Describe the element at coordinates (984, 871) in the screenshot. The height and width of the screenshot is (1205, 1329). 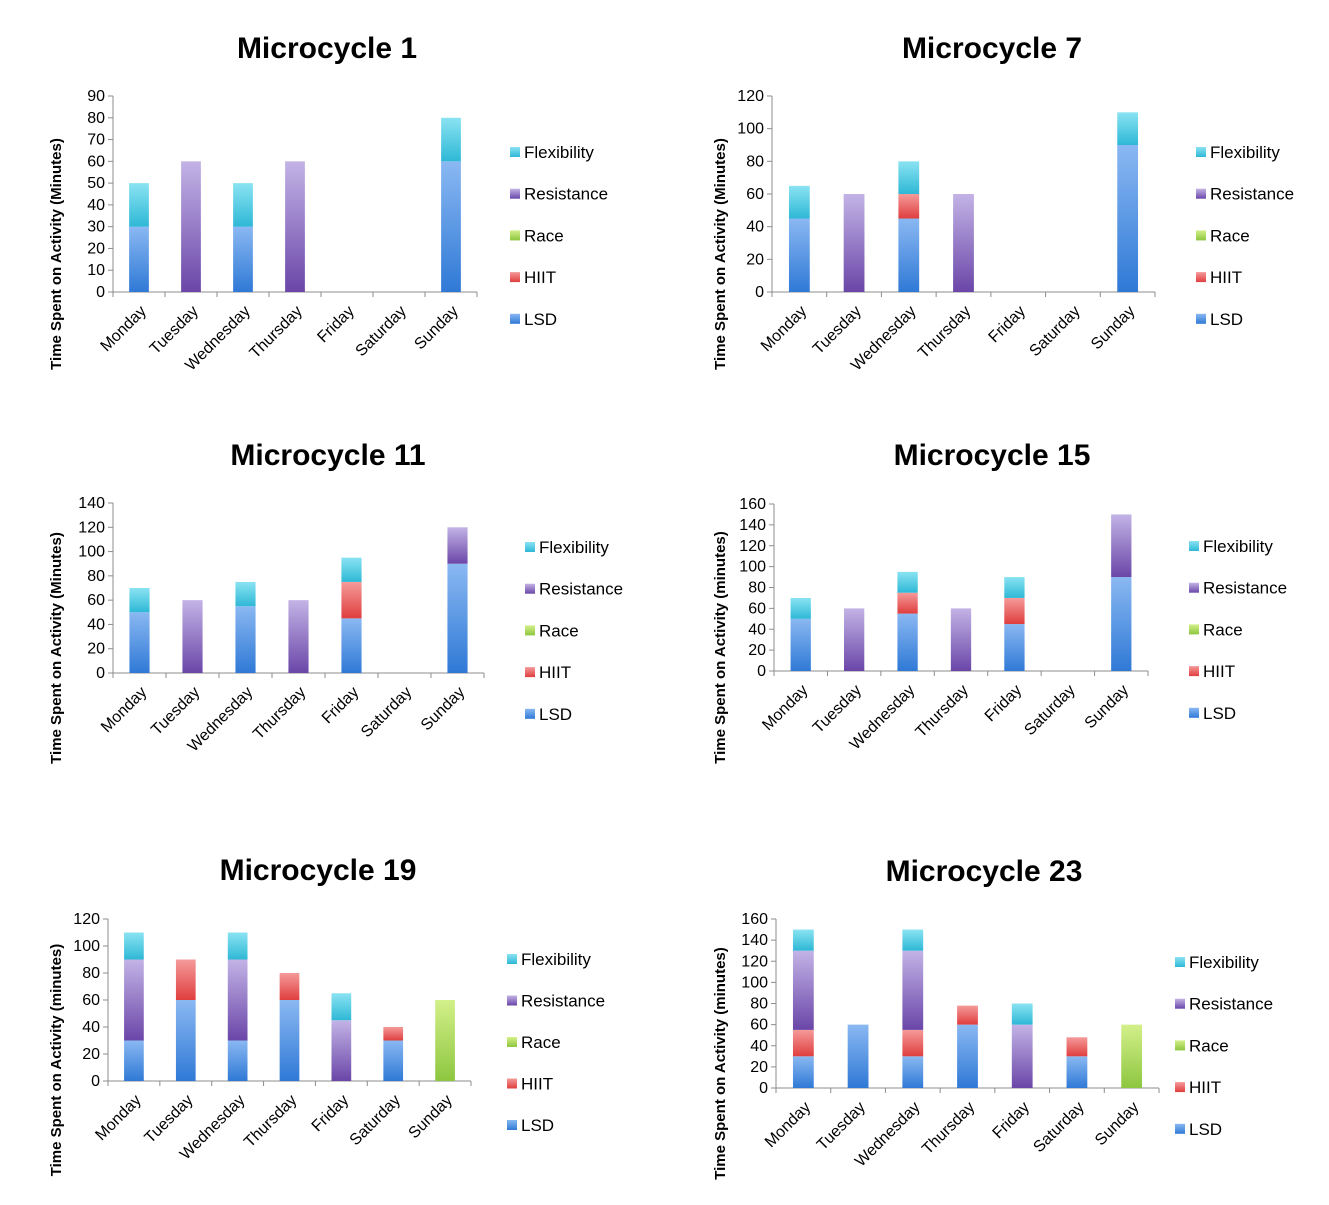
I see `chart-title: Microcycle 23` at that location.